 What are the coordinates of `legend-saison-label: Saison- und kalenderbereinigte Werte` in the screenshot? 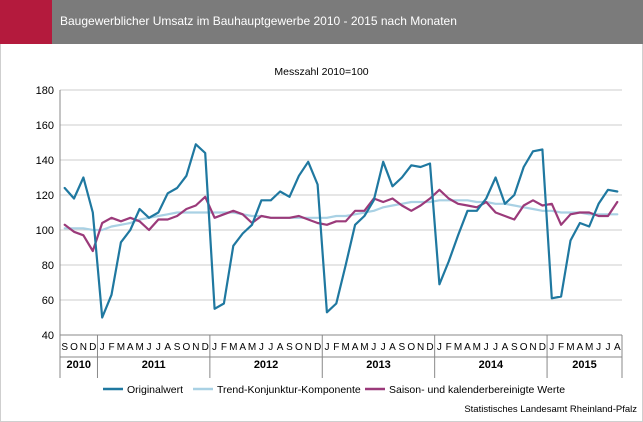 It's located at (477, 390).